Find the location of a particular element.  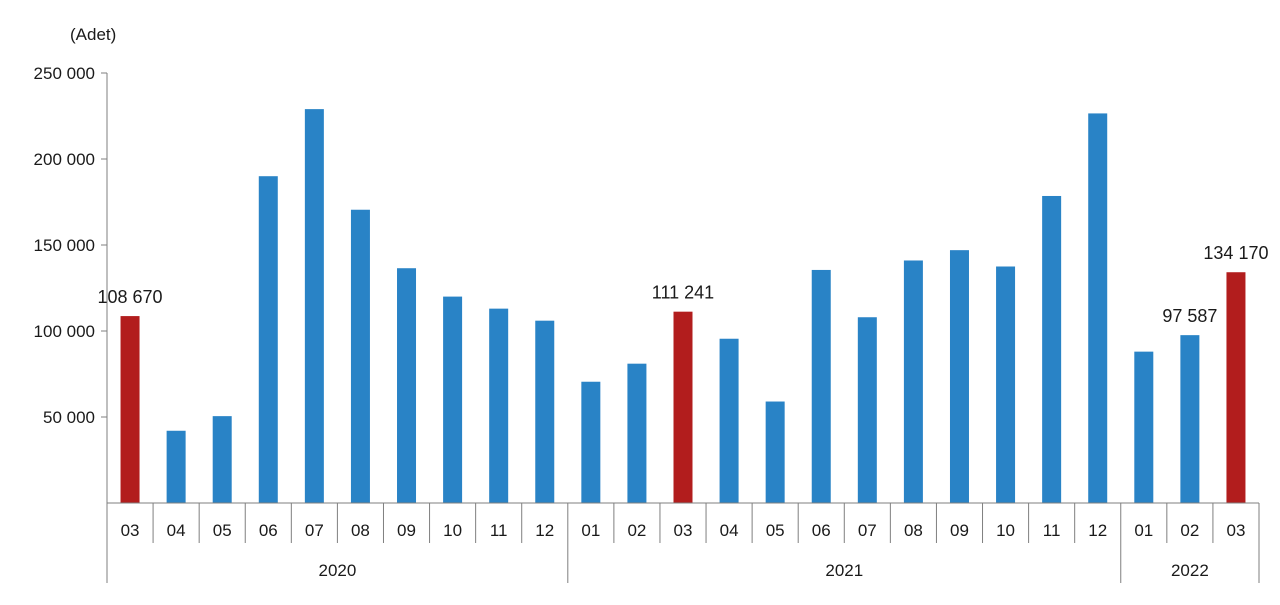

y-unit-label: (Adet) is located at coordinates (93, 34).